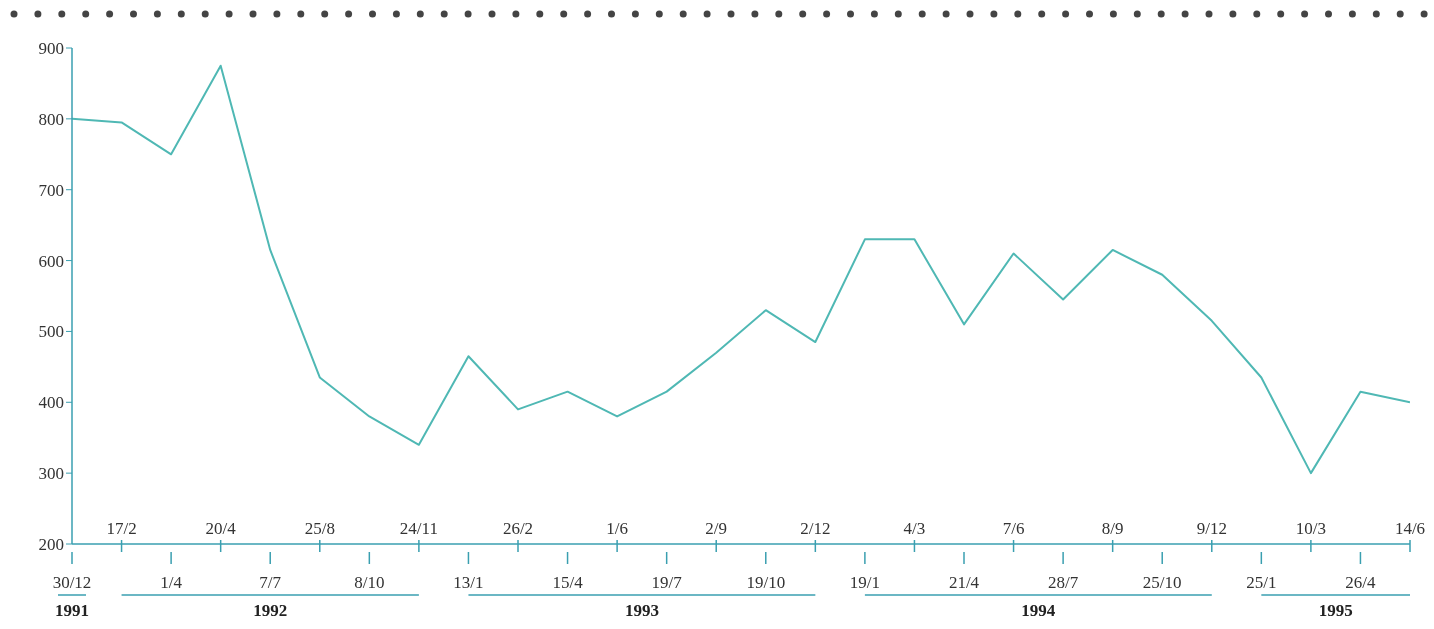 The height and width of the screenshot is (629, 1434). Describe the element at coordinates (51, 49) in the screenshot. I see `y-tick-label: 900` at that location.